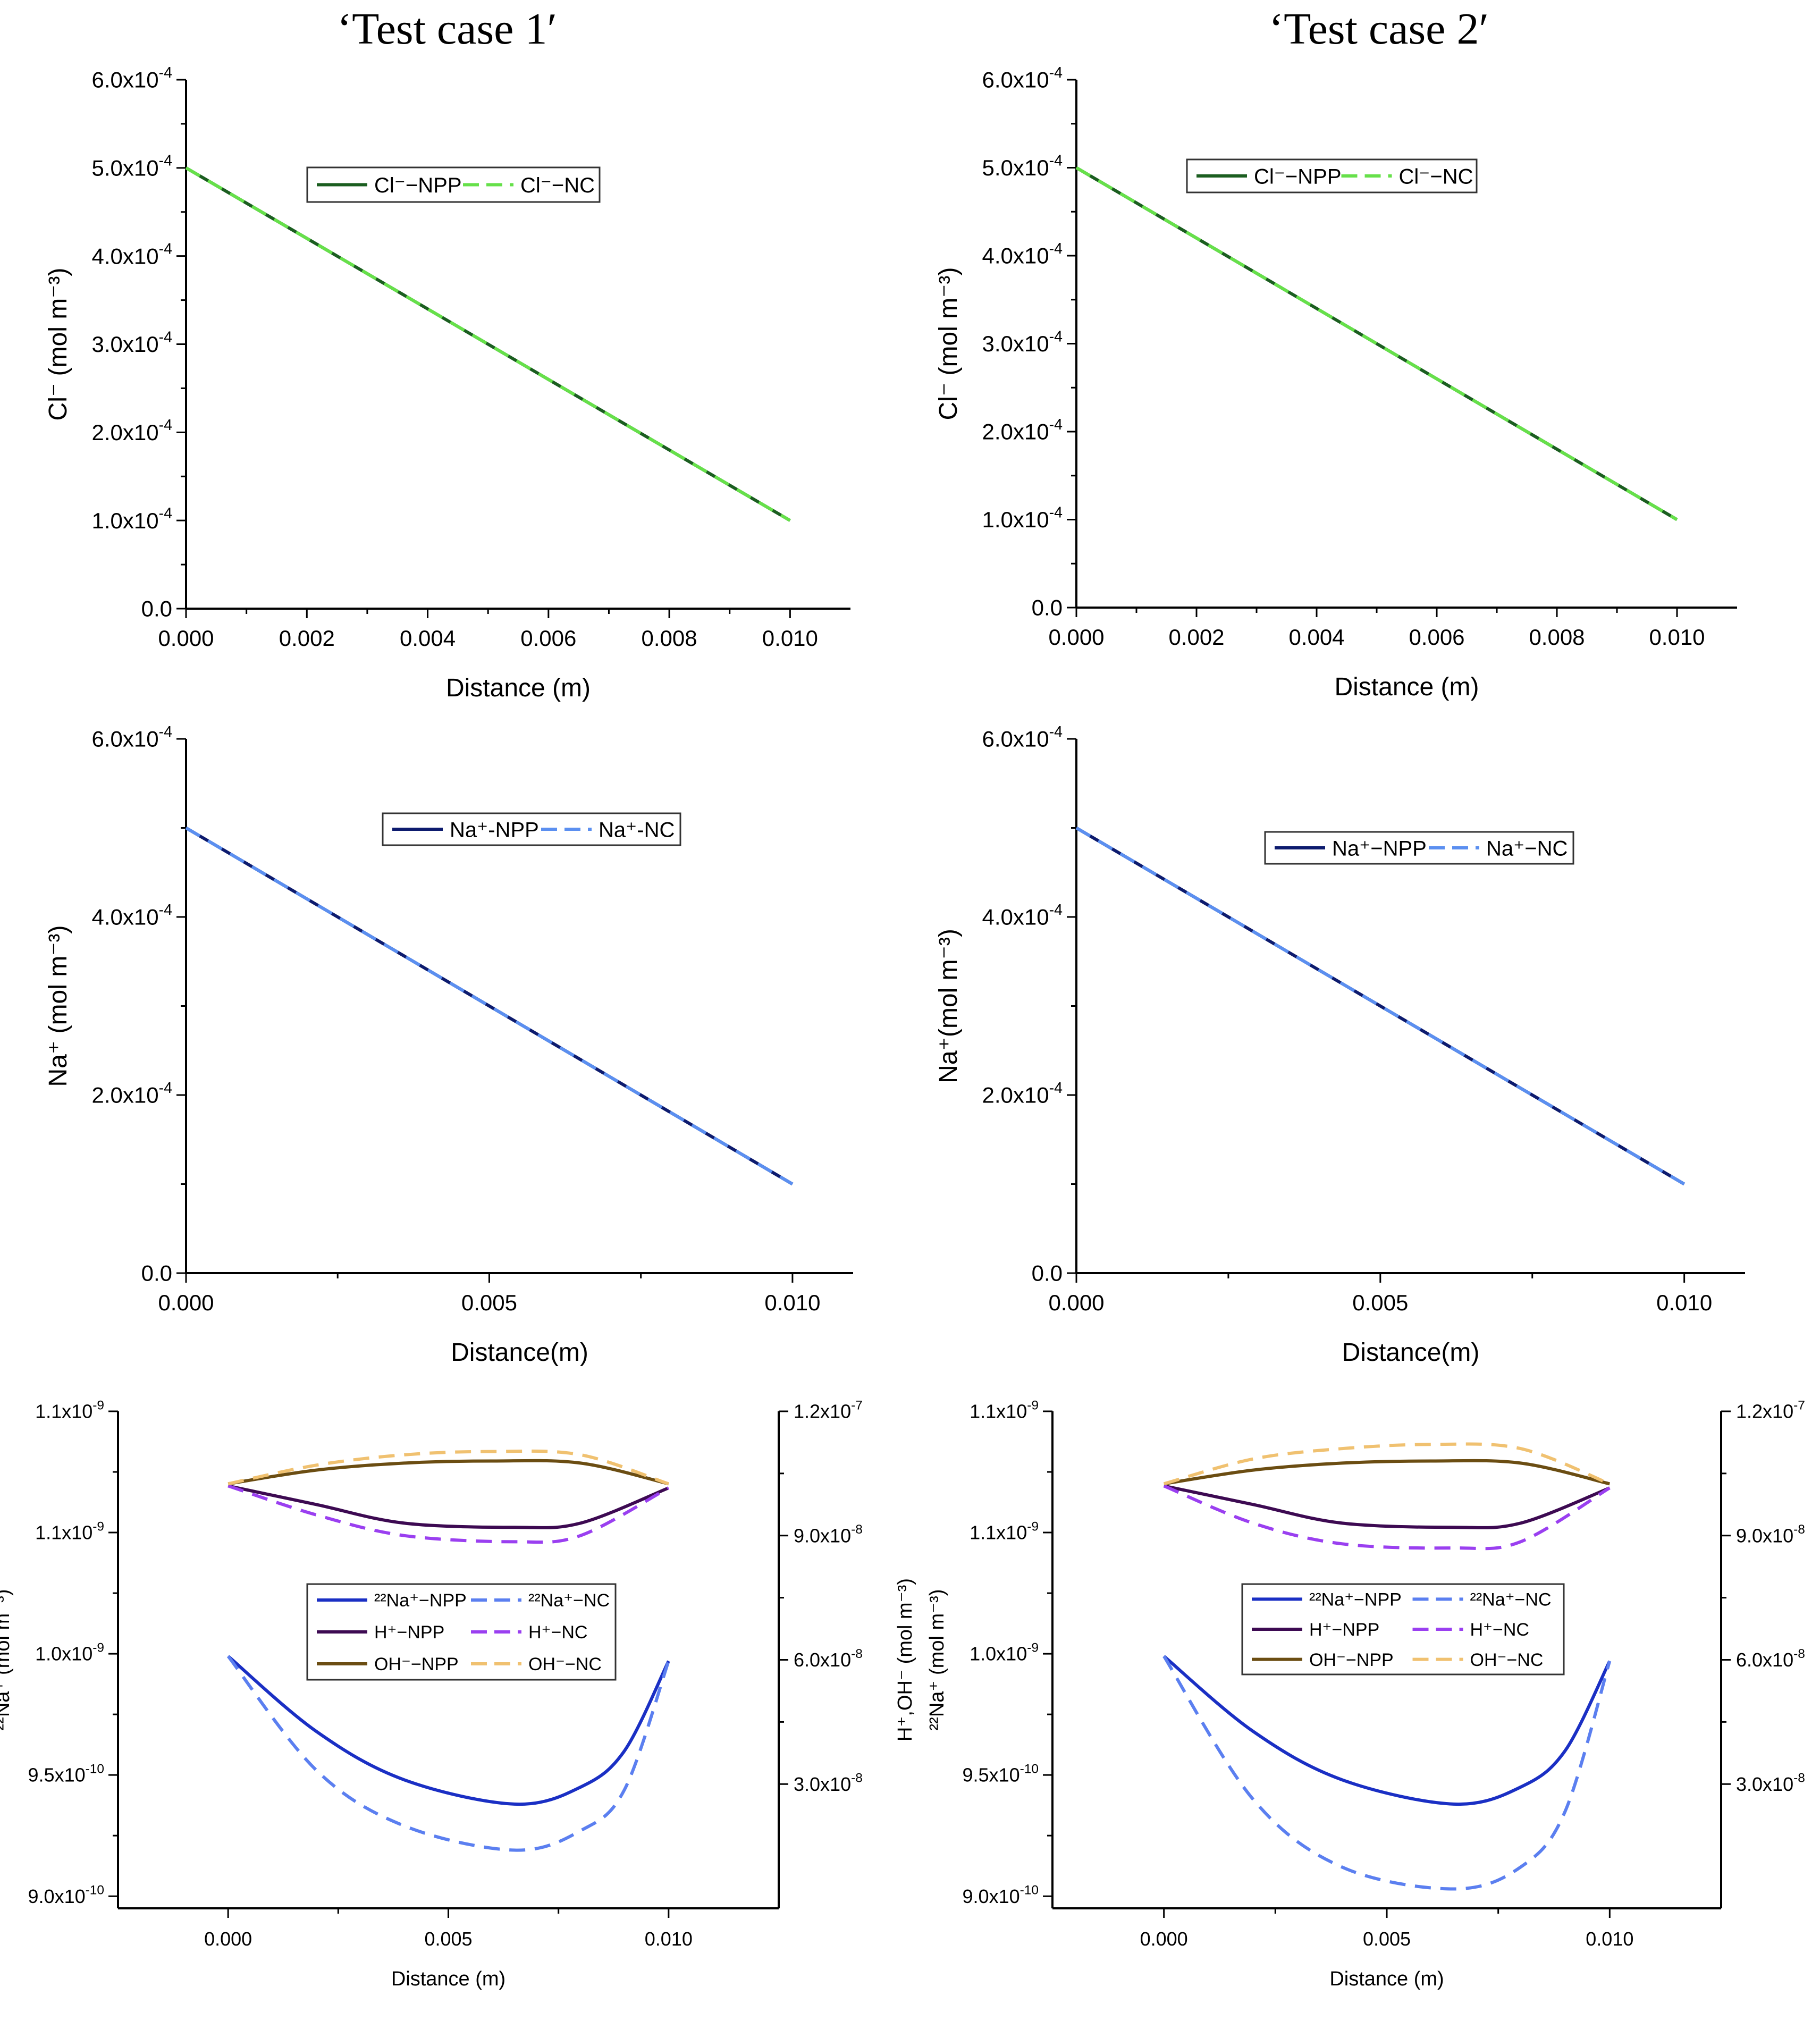  Describe the element at coordinates (132, 167) in the screenshot. I see `y-tick-label: 5.0x10⁻⁴` at that location.